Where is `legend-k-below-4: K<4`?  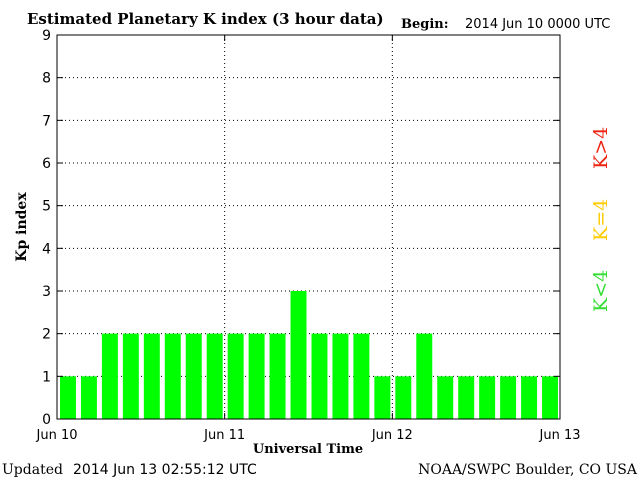
legend-k-below-4: K<4 is located at coordinates (601, 291).